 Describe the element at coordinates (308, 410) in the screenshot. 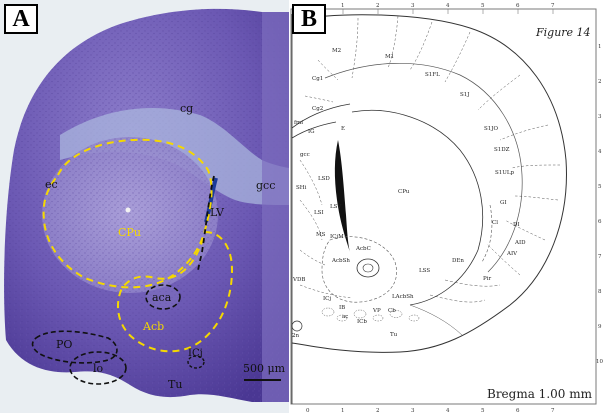

I see `bottom-tick-0: 0` at that location.